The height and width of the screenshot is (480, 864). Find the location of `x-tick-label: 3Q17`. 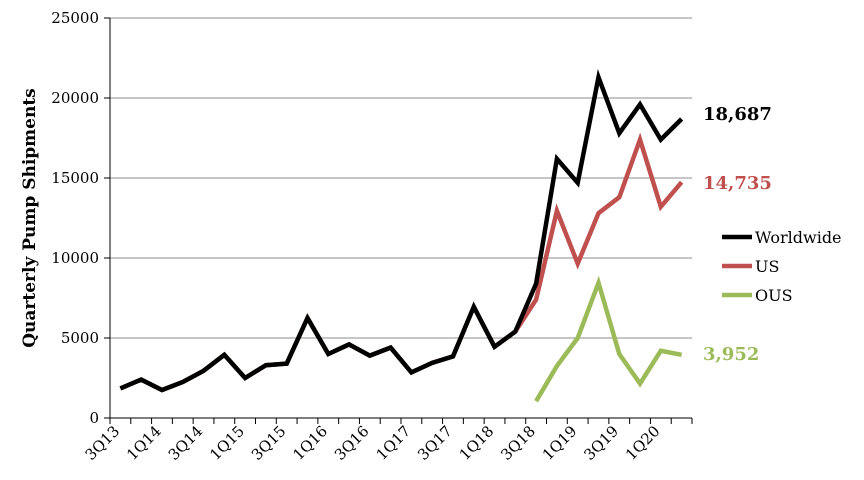

x-tick-label: 3Q17 is located at coordinates (435, 443).